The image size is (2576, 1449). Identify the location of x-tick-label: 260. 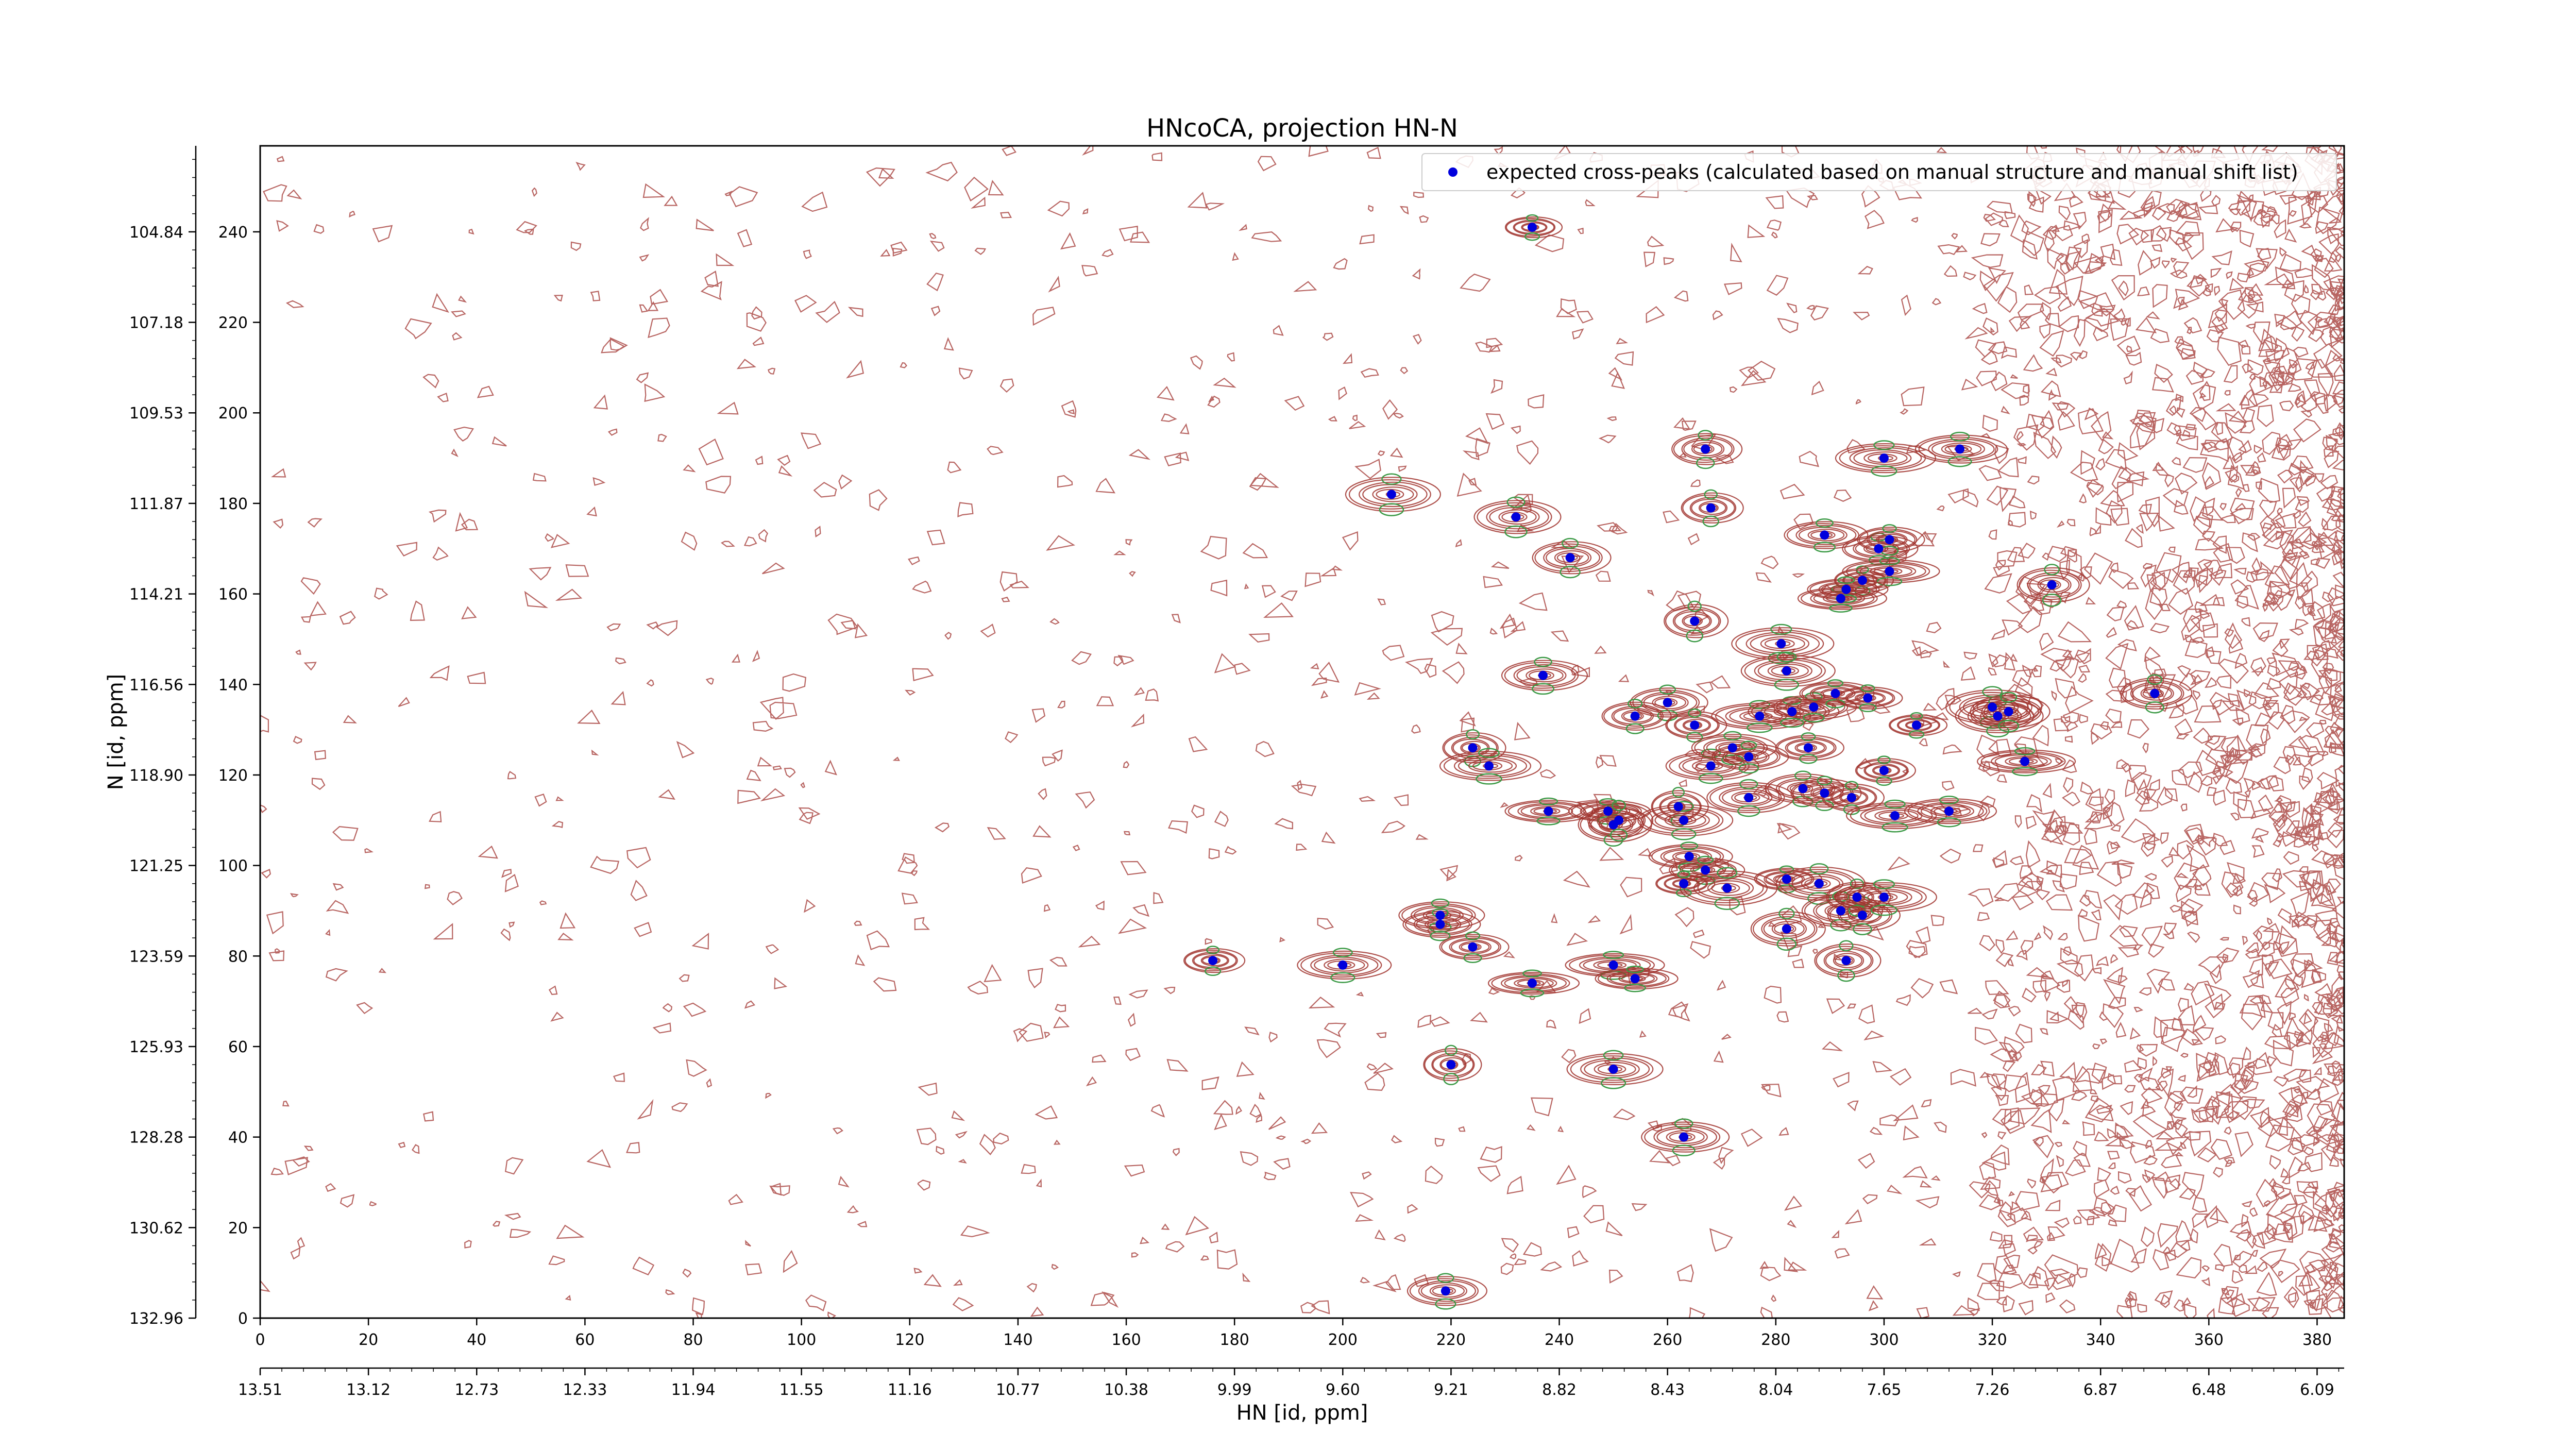
(1667, 1340).